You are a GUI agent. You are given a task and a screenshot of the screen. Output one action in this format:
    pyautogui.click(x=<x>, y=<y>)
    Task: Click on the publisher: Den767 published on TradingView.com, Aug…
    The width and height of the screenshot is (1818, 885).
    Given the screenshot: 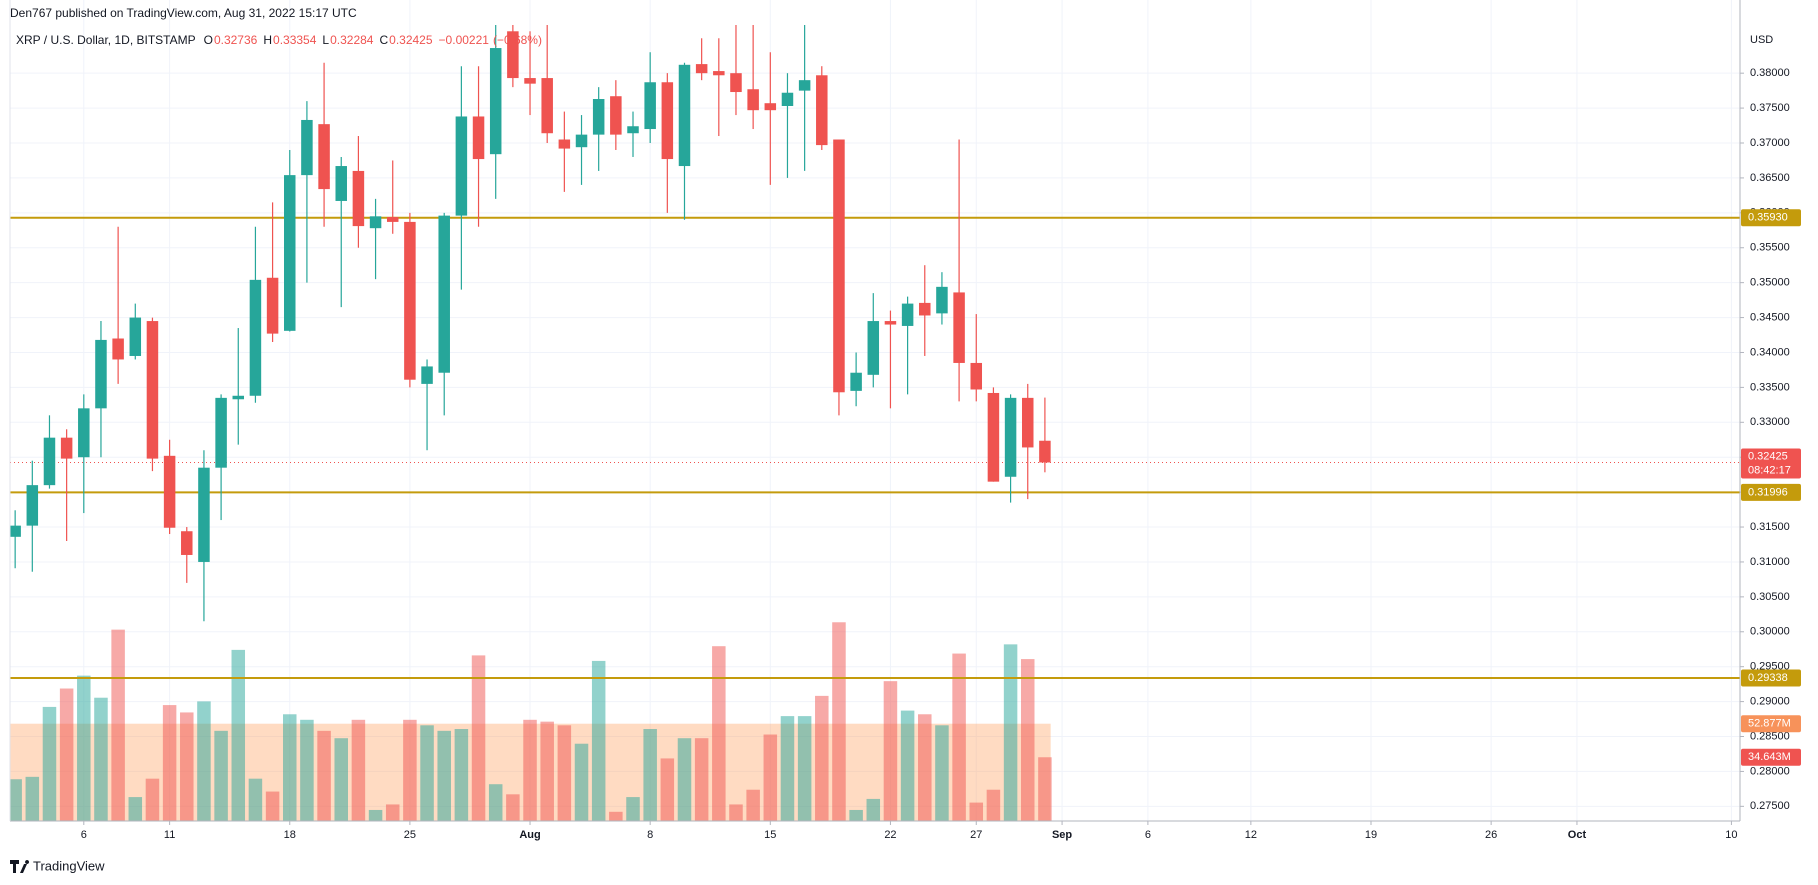 What is the action you would take?
    pyautogui.click(x=183, y=13)
    